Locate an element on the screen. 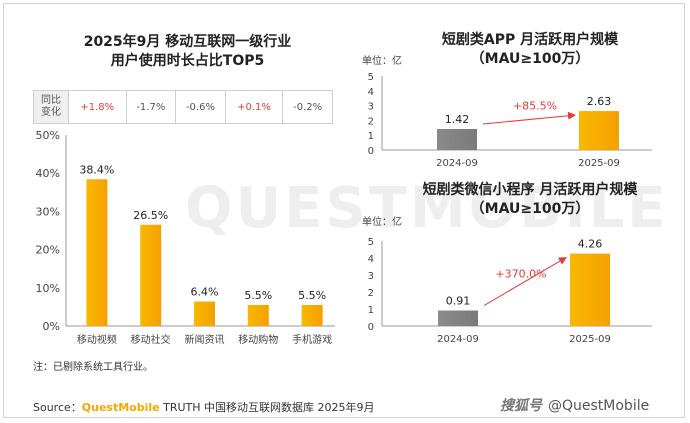 The height and width of the screenshot is (423, 690). app-y-tick-label: 1 is located at coordinates (371, 136).